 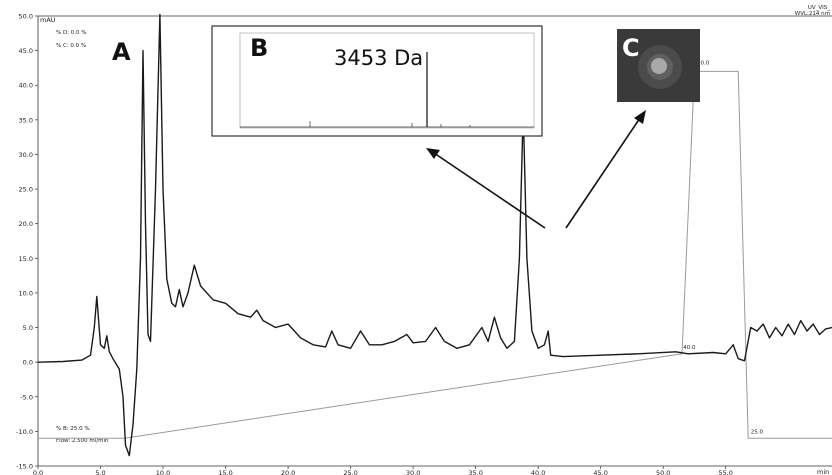 What do you see at coordinates (387, 80) in the screenshot?
I see `inset-b-inner-frame` at bounding box center [387, 80].